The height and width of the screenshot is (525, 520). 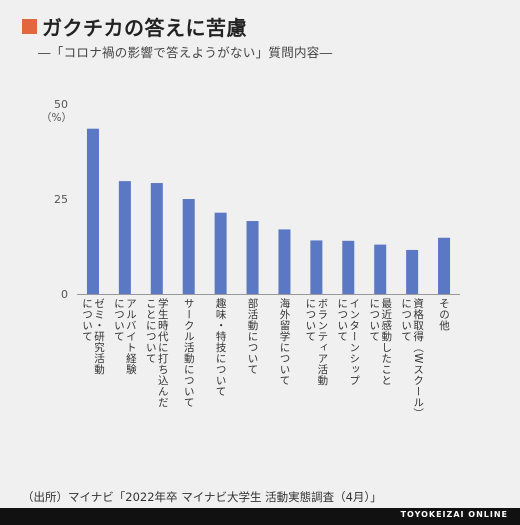 What do you see at coordinates (284, 342) in the screenshot?
I see `x-tick-label-6: 海外留学について` at bounding box center [284, 342].